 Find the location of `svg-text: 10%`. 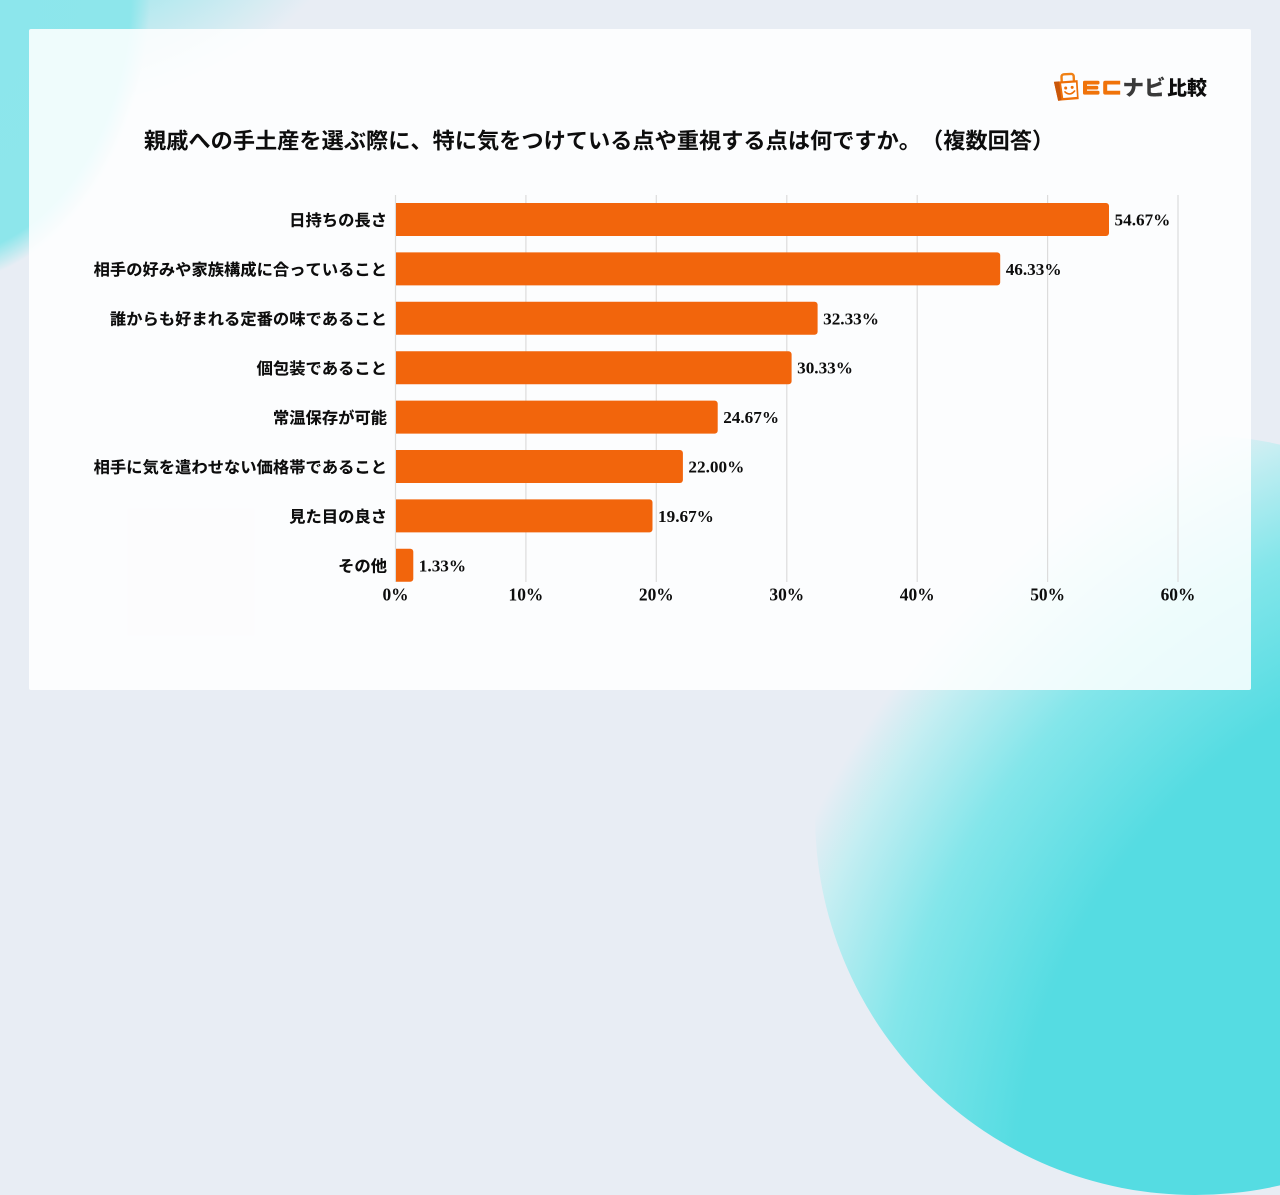

svg-text: 10% is located at coordinates (526, 595).